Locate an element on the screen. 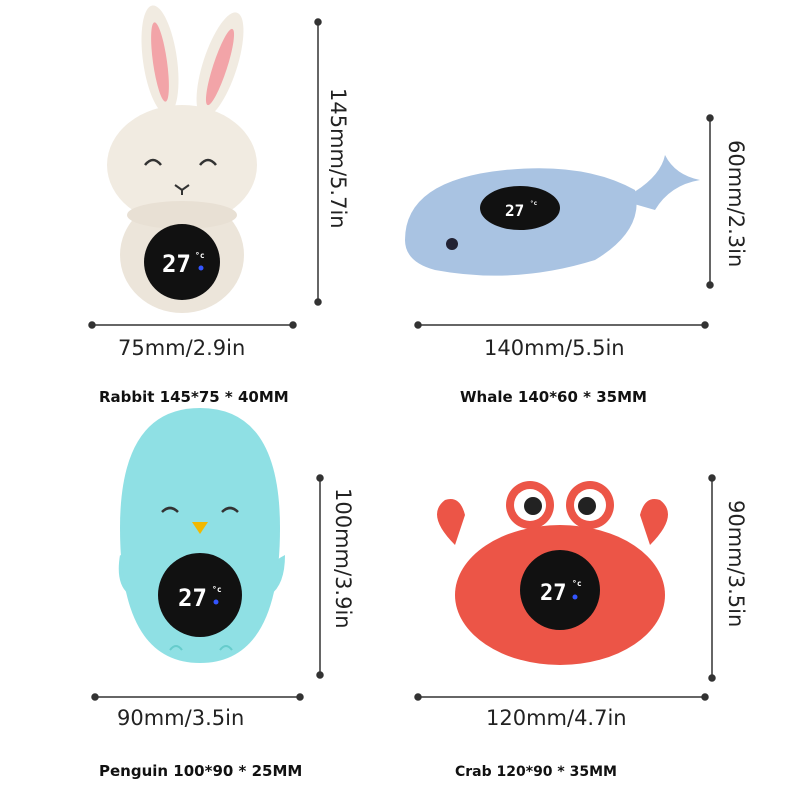 The width and height of the screenshot is (800, 800). whale-caption: Whale 140*60 * 35MM is located at coordinates (553, 397).